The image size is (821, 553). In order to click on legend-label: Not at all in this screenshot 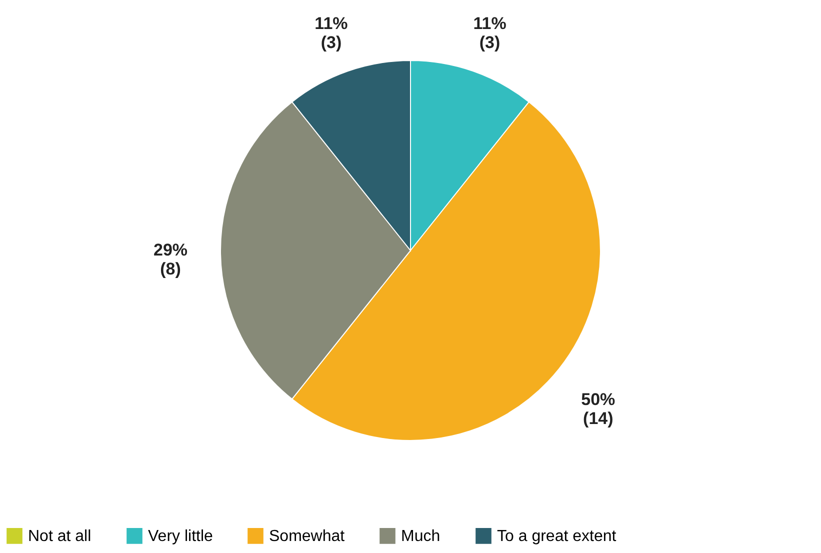, I will do `click(60, 536)`.